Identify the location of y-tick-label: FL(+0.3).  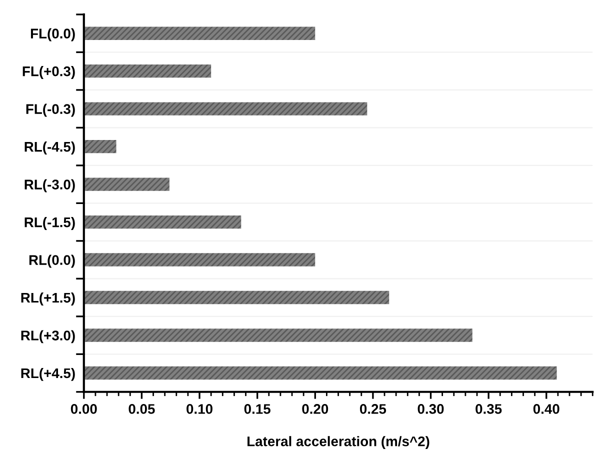
(48, 72).